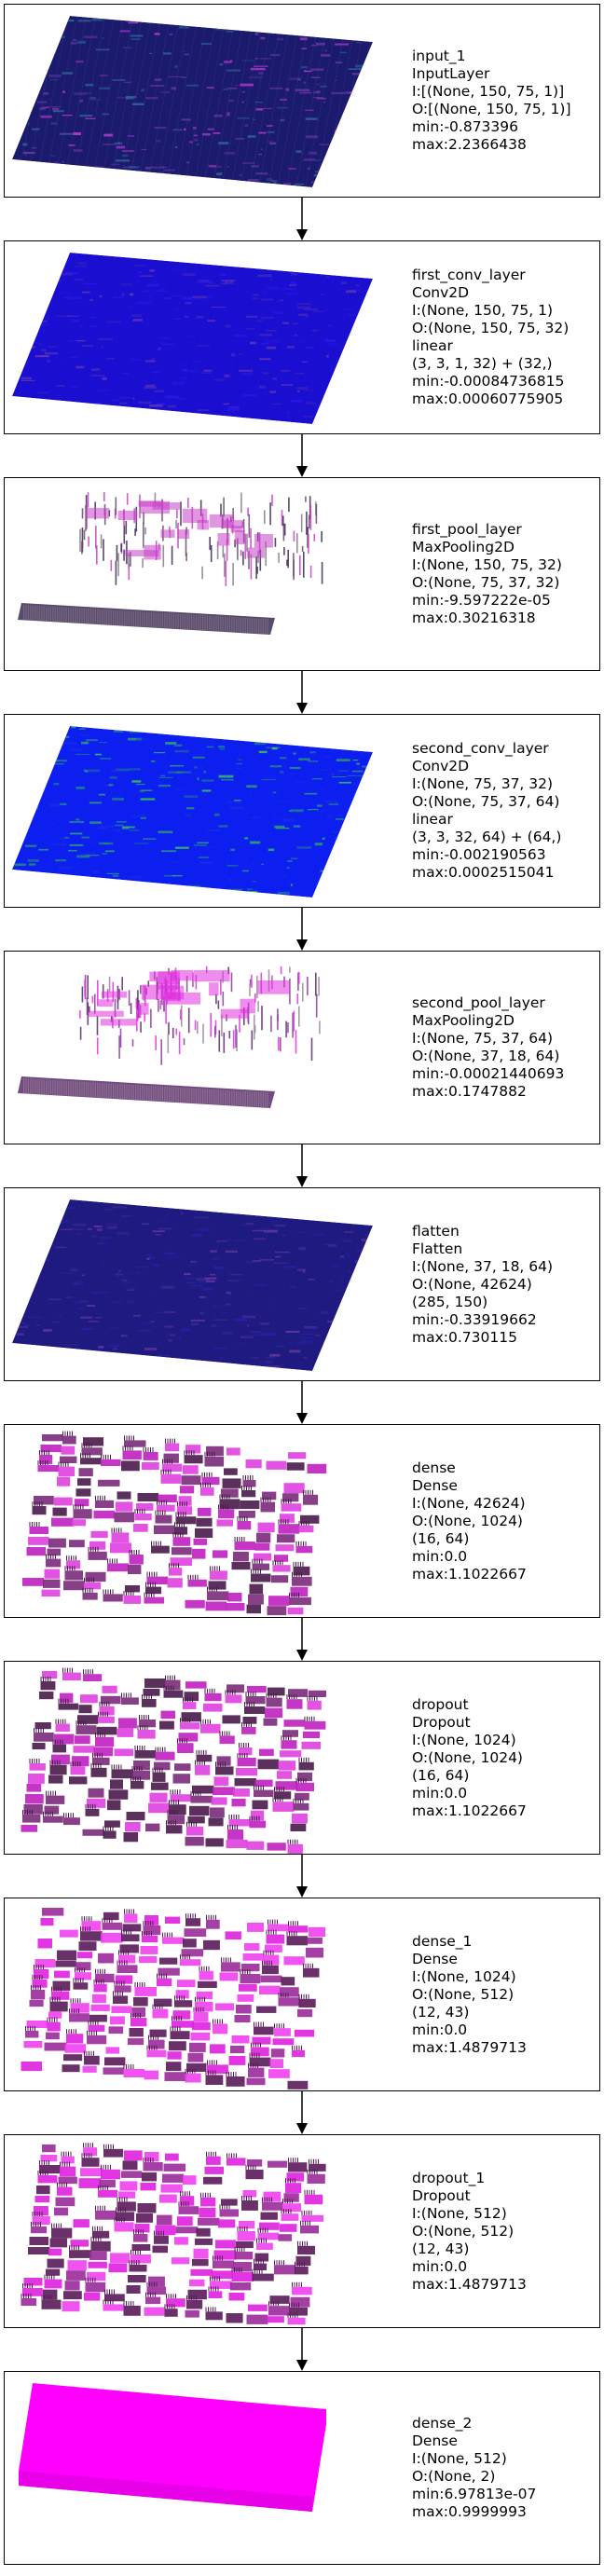  What do you see at coordinates (441, 766) in the screenshot?
I see `layer-type: Conv2D` at bounding box center [441, 766].